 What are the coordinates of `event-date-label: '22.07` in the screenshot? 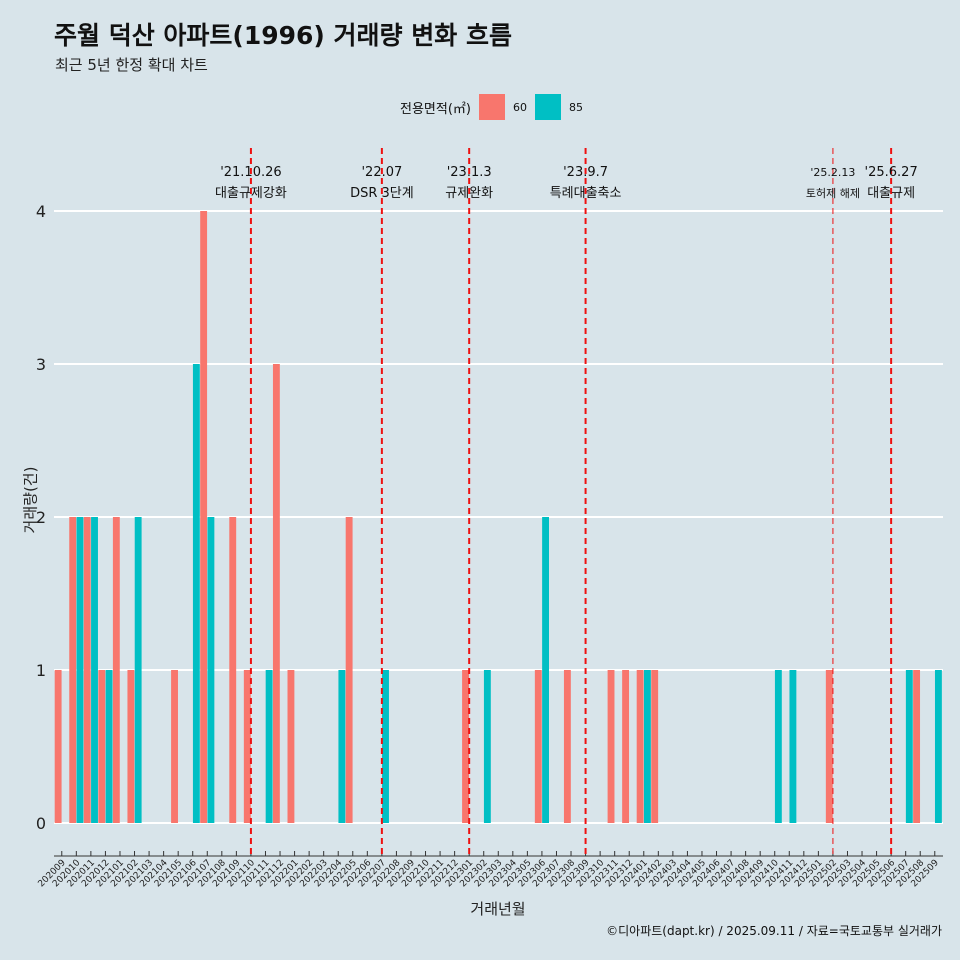 It's located at (381, 172).